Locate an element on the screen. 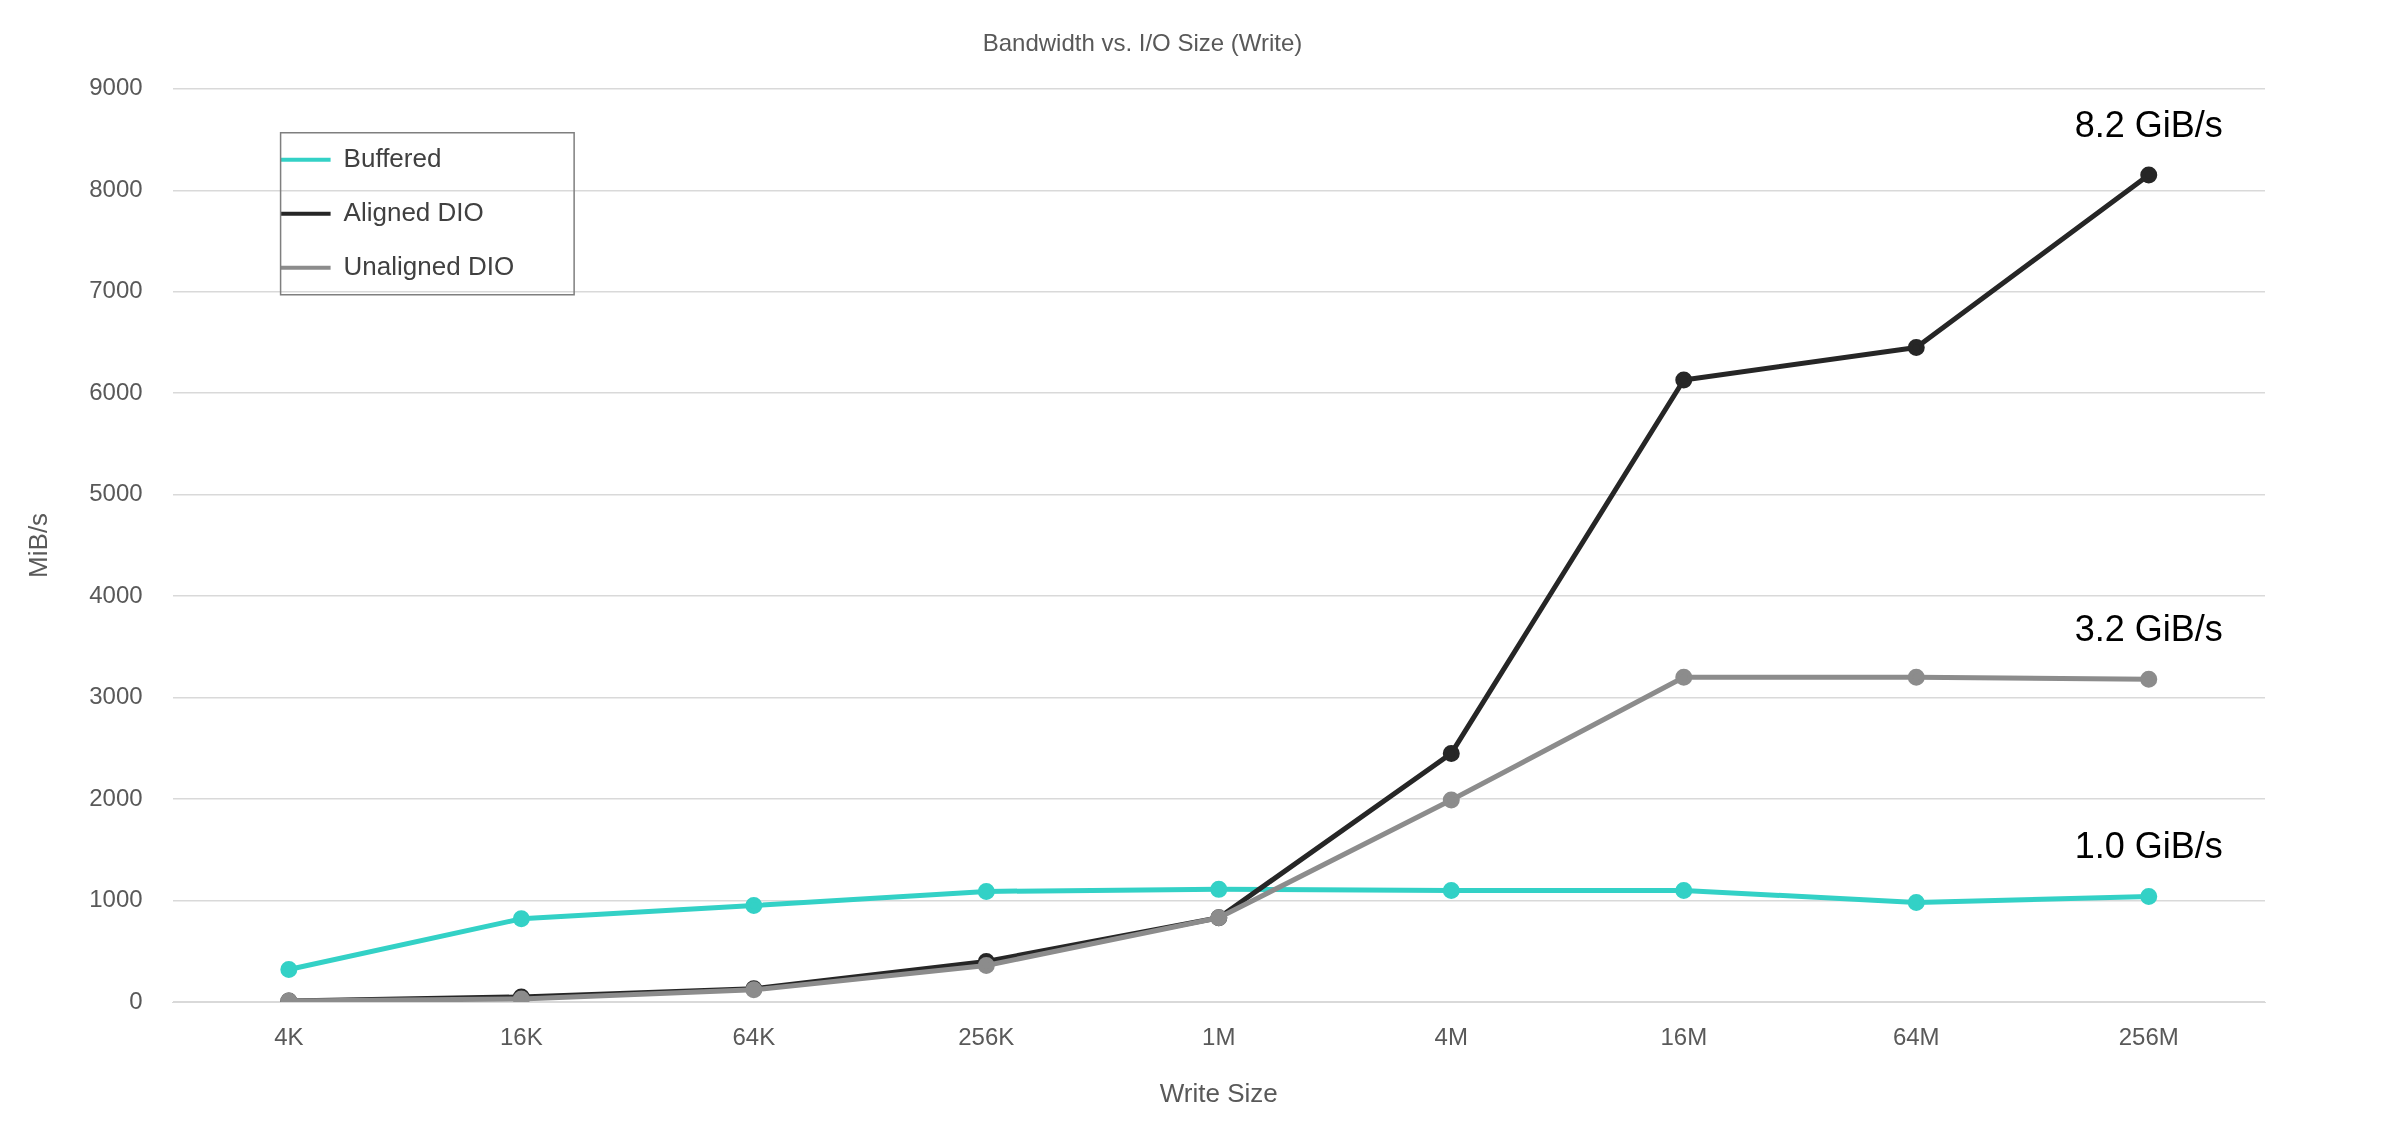 The height and width of the screenshot is (1124, 2405). x-tick-label: 16M is located at coordinates (1684, 1037).